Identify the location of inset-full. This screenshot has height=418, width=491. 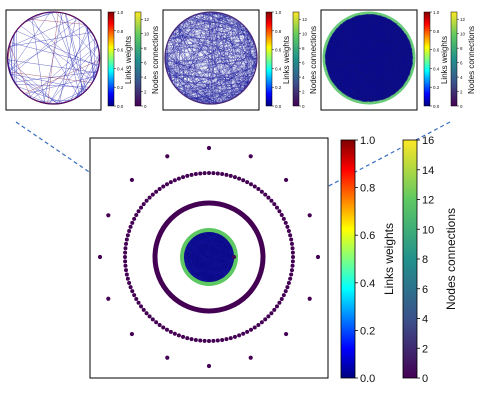
(369, 60).